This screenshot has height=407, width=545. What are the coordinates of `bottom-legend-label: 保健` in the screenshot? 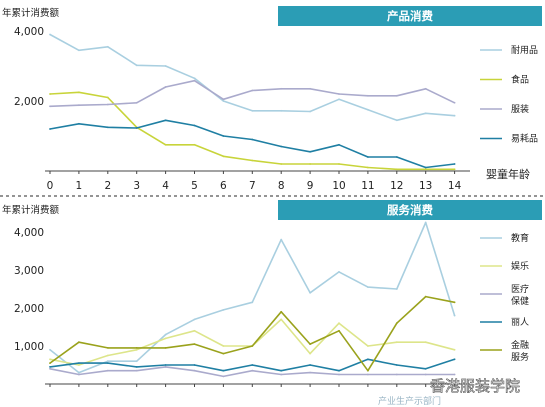 It's located at (520, 301).